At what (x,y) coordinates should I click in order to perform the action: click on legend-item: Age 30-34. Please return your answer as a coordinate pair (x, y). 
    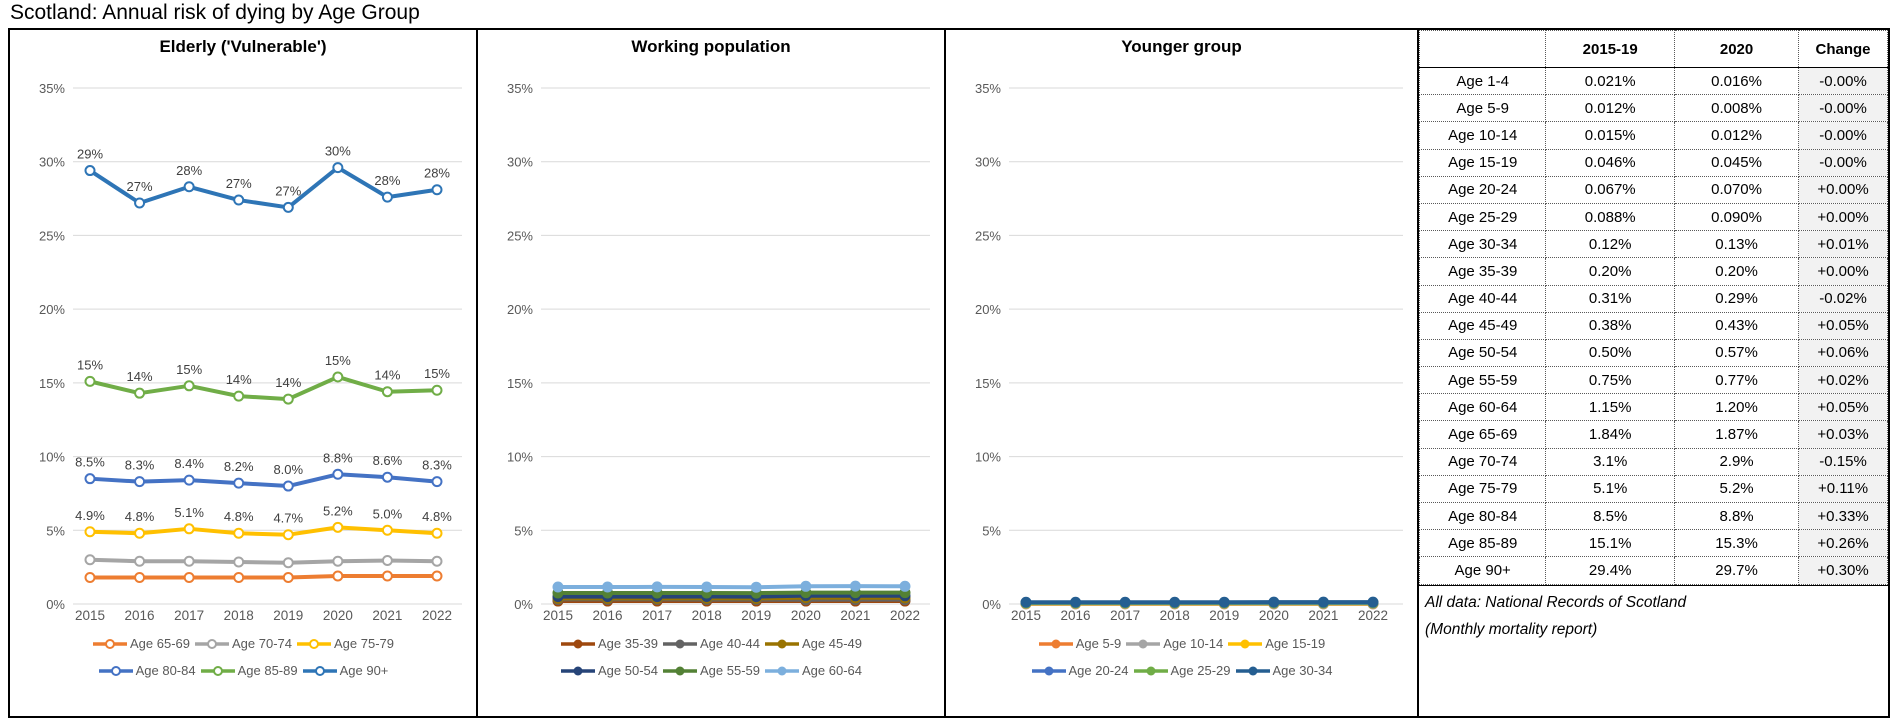
    Looking at the image, I should click on (1284, 670).